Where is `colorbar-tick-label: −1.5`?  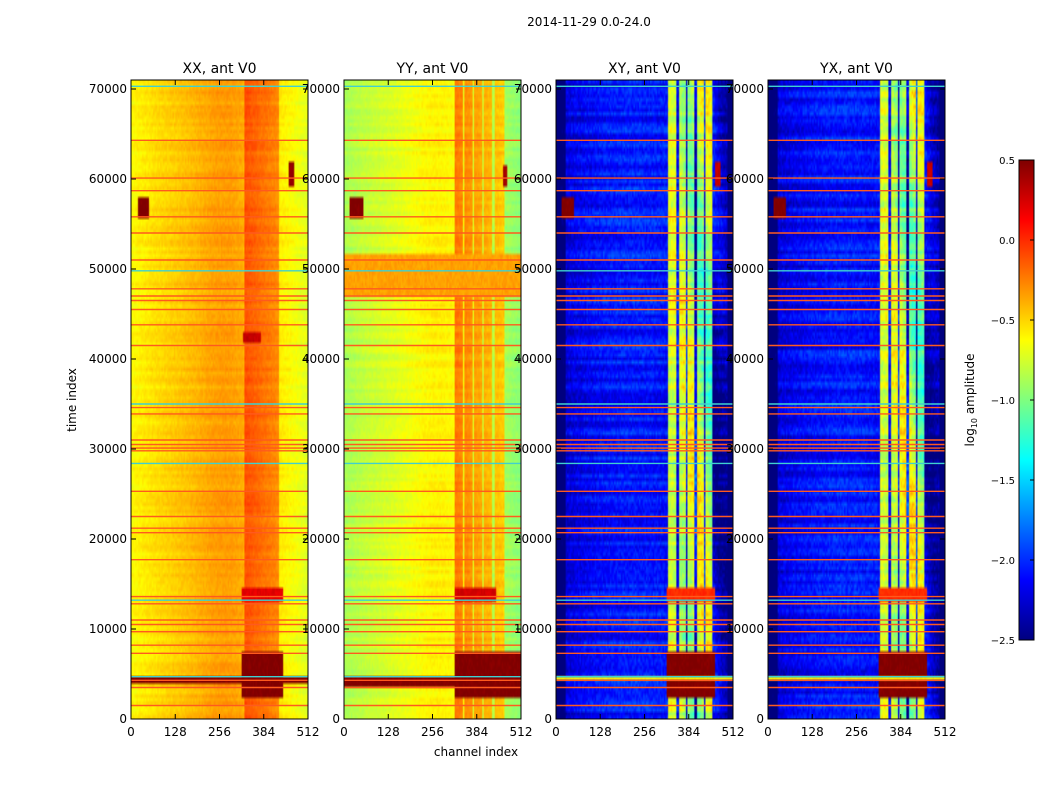
colorbar-tick-label: −1.5 is located at coordinates (1003, 481).